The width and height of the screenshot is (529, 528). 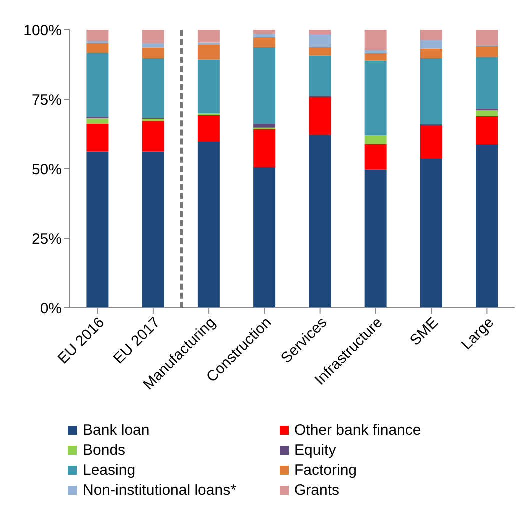 What do you see at coordinates (317, 490) in the screenshot?
I see `legend-label: Grants` at bounding box center [317, 490].